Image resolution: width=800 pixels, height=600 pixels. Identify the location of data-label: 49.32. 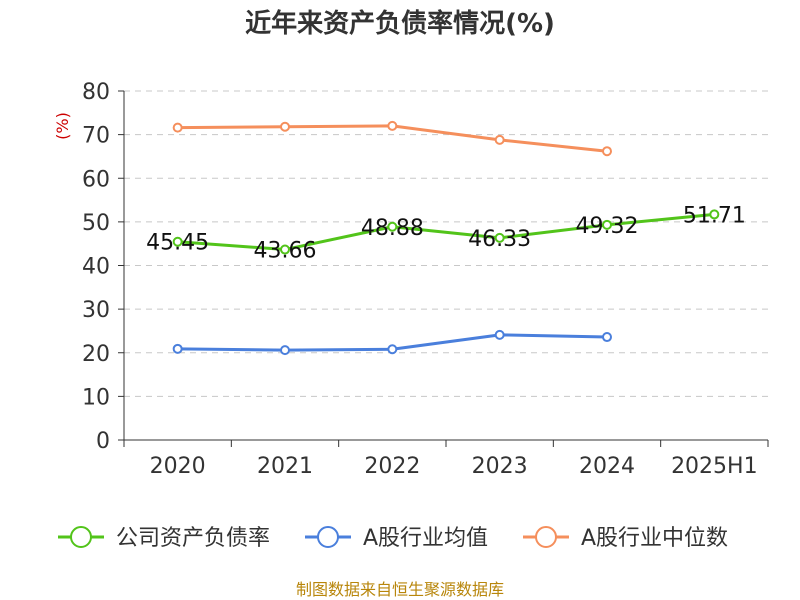
(607, 226).